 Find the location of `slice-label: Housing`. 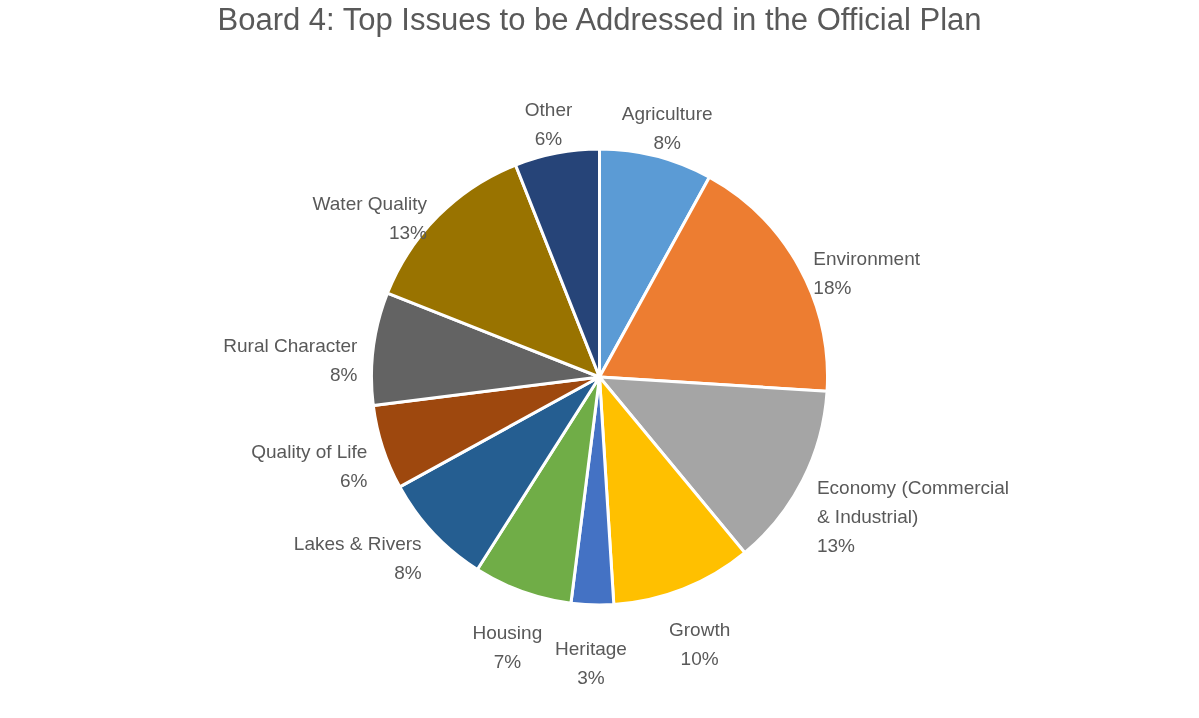

slice-label: Housing is located at coordinates (507, 632).